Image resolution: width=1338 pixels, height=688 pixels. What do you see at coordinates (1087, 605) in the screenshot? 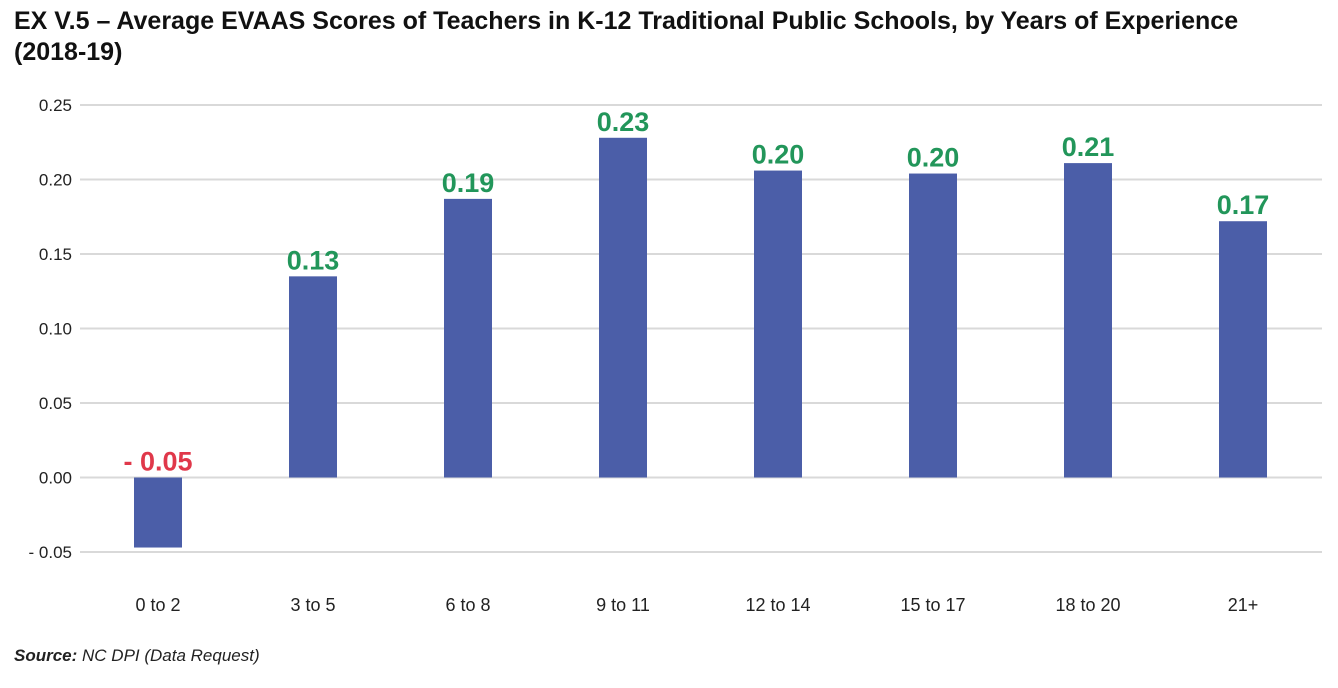
I see `x-tick-label: 18 to 20` at bounding box center [1087, 605].